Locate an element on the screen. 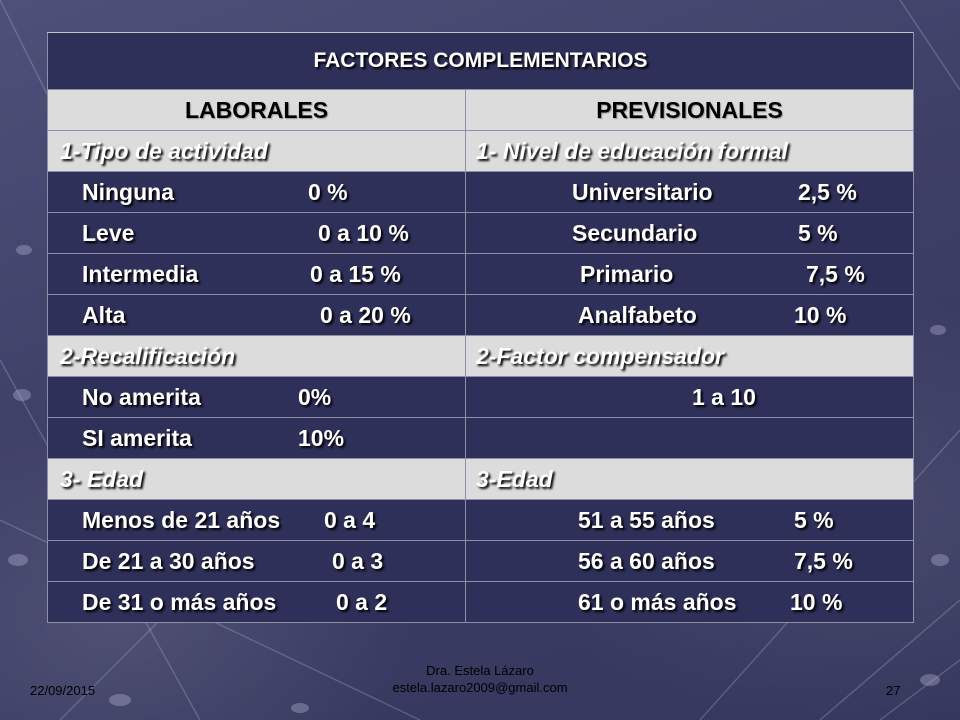 The width and height of the screenshot is (960, 720). table-title-cell: FACTORES COMPLEMENTARIOS is located at coordinates (480, 61).